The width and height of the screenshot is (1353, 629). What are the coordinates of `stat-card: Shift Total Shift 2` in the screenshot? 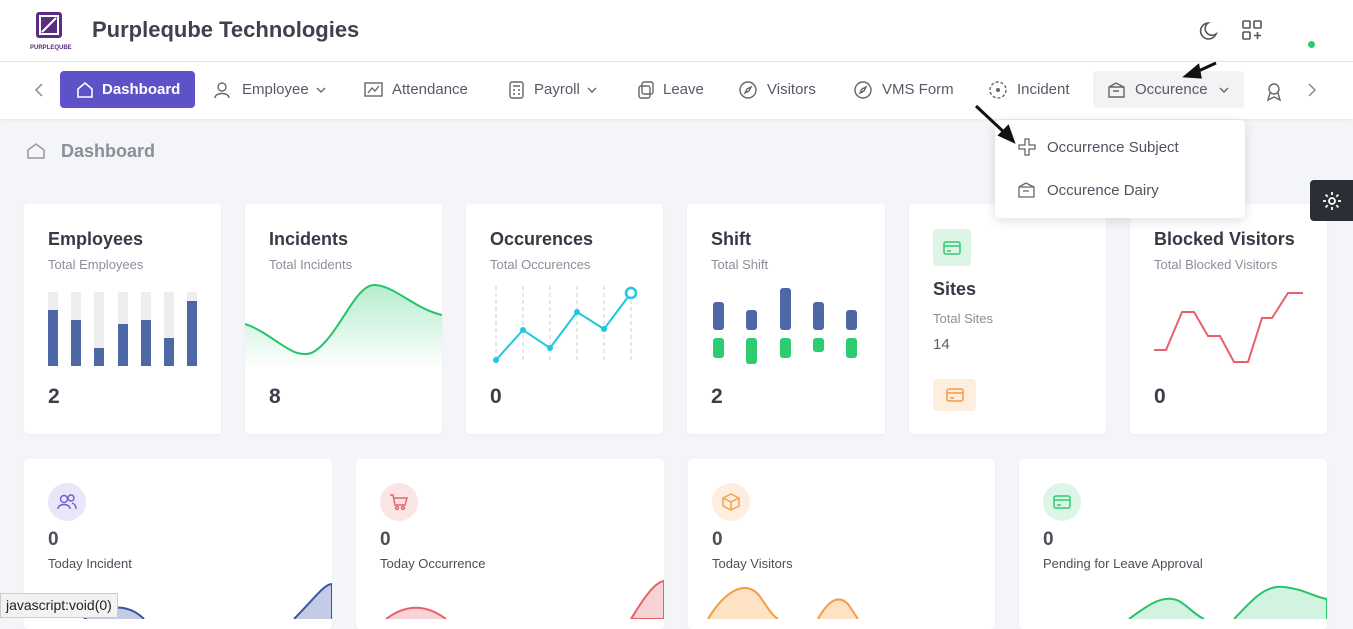 It's located at (786, 319).